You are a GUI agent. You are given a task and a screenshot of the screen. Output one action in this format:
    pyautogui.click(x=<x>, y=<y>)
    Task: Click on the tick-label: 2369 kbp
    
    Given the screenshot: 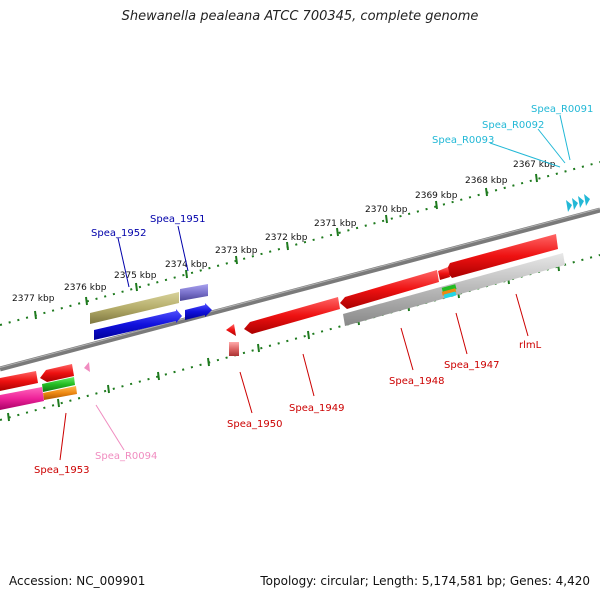 What is the action you would take?
    pyautogui.click(x=436, y=196)
    